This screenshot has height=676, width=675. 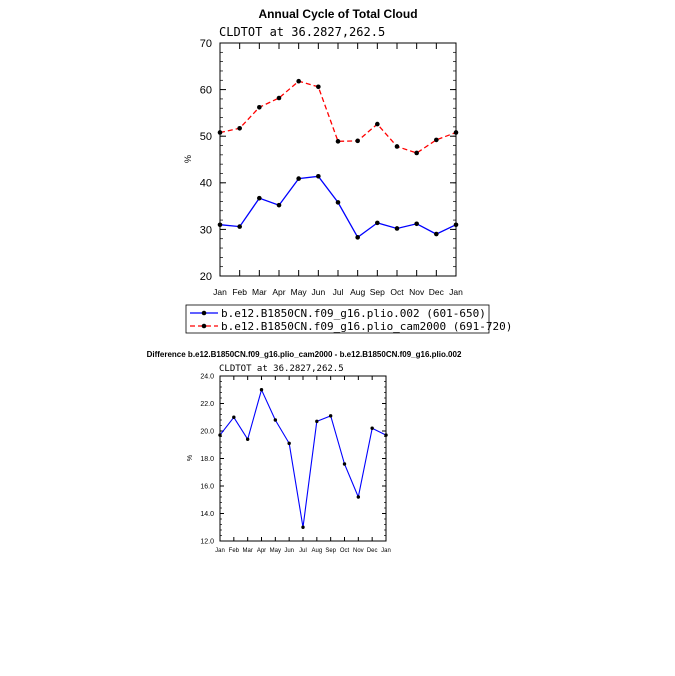 What do you see at coordinates (417, 292) in the screenshot?
I see `chart1-xtick-label: Nov` at bounding box center [417, 292].